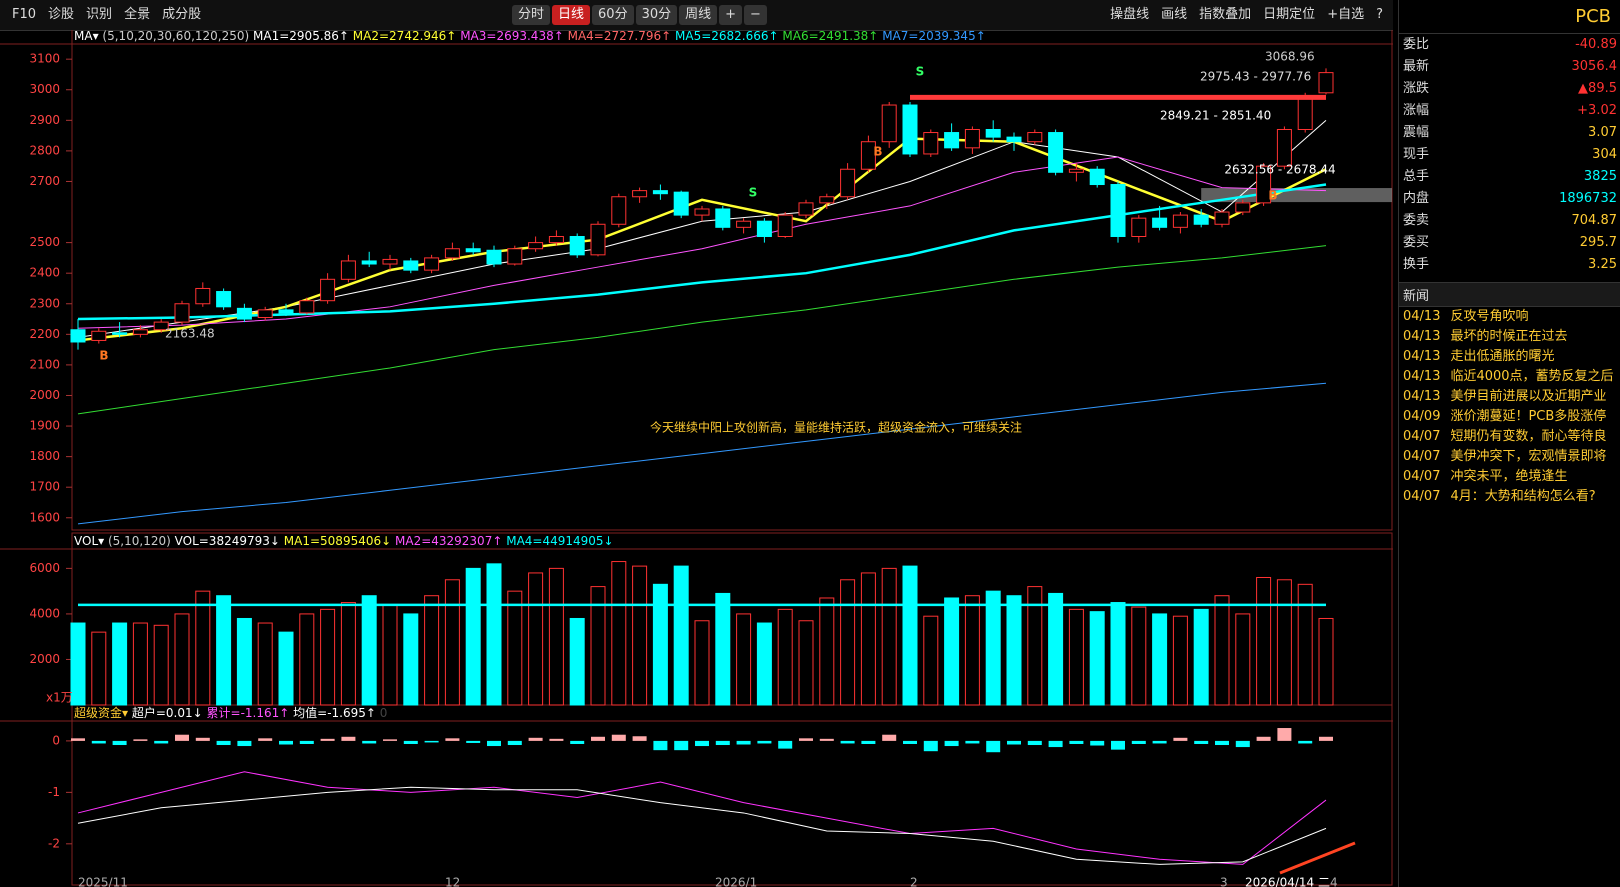  What do you see at coordinates (1416, 198) in the screenshot?
I see `quote-label: 内盘` at bounding box center [1416, 198].